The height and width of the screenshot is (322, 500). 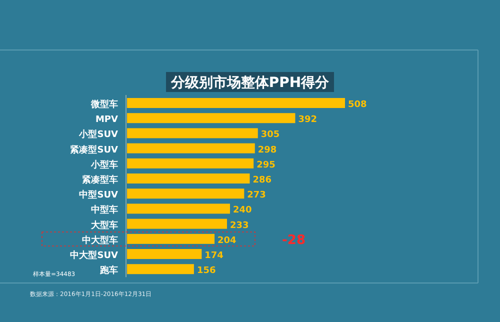 What do you see at coordinates (214, 256) in the screenshot?
I see `data-label: 174` at bounding box center [214, 256].